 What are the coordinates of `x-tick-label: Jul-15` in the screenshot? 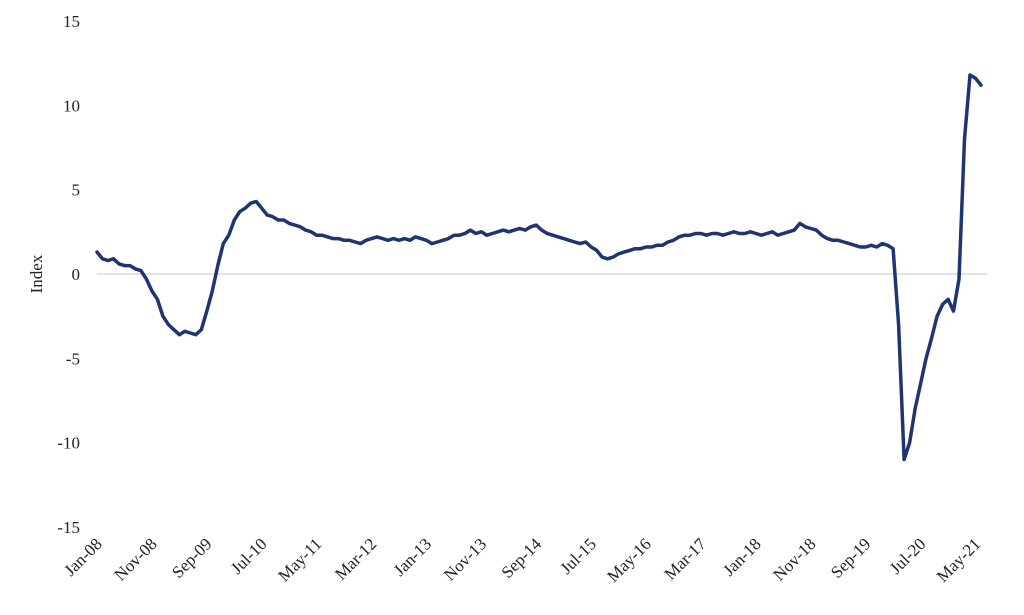 It's located at (578, 555).